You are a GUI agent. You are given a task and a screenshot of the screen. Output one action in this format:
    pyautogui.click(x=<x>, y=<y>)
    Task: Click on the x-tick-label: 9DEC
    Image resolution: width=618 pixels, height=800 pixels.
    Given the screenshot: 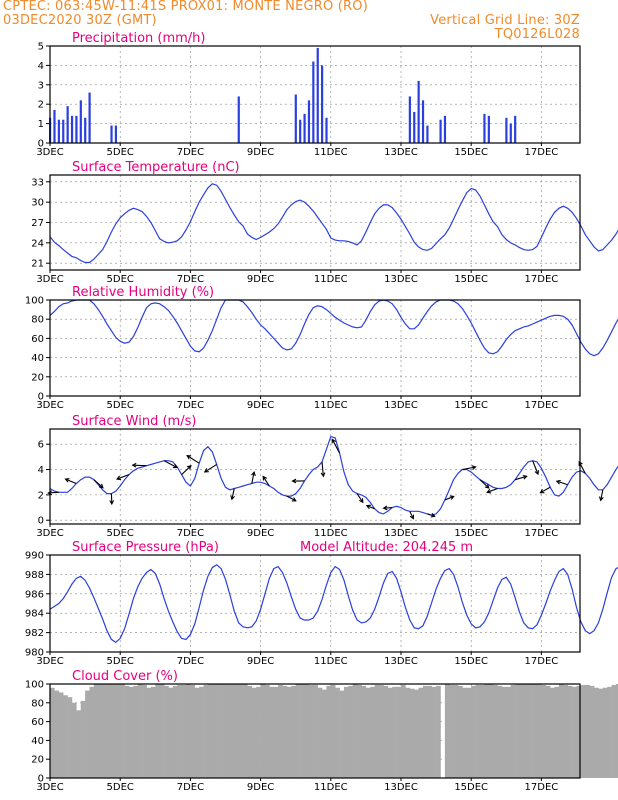 What is the action you would take?
    pyautogui.click(x=260, y=279)
    